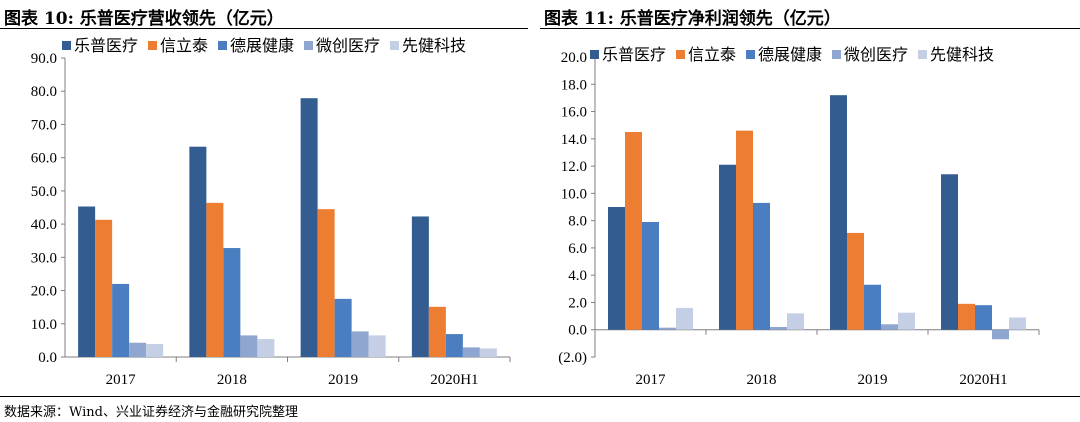  Describe the element at coordinates (574, 113) in the screenshot. I see `y-tick-label: 16.0` at that location.